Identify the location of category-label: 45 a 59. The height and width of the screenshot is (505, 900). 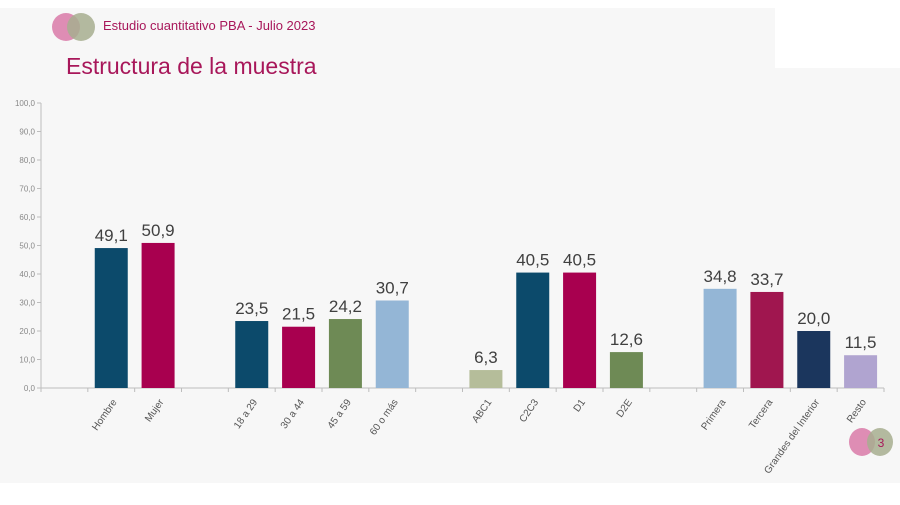
(340, 414).